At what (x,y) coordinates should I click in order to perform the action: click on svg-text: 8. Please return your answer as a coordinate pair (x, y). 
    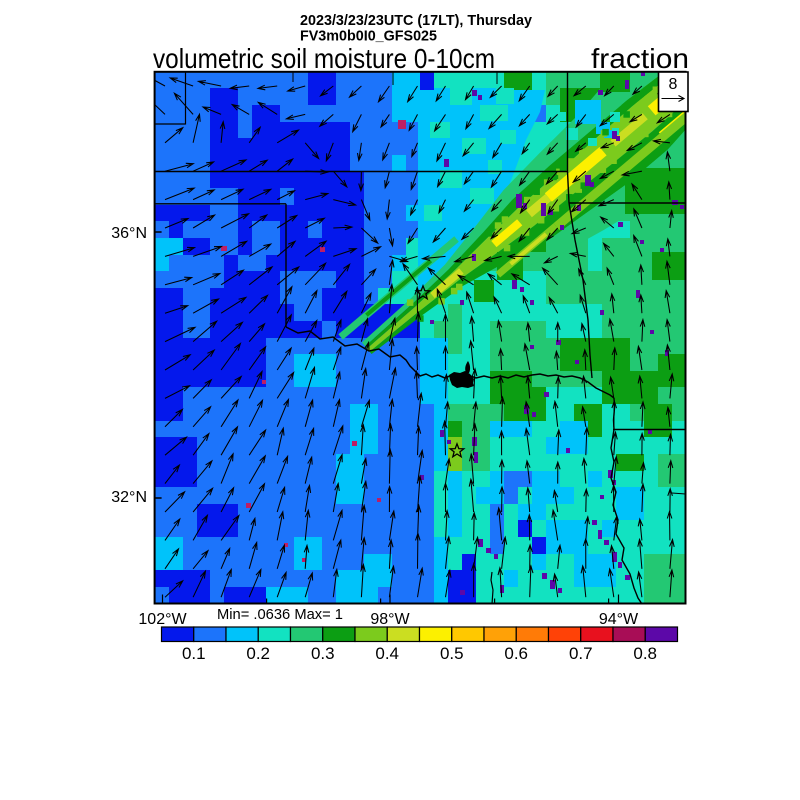
    Looking at the image, I should click on (673, 84).